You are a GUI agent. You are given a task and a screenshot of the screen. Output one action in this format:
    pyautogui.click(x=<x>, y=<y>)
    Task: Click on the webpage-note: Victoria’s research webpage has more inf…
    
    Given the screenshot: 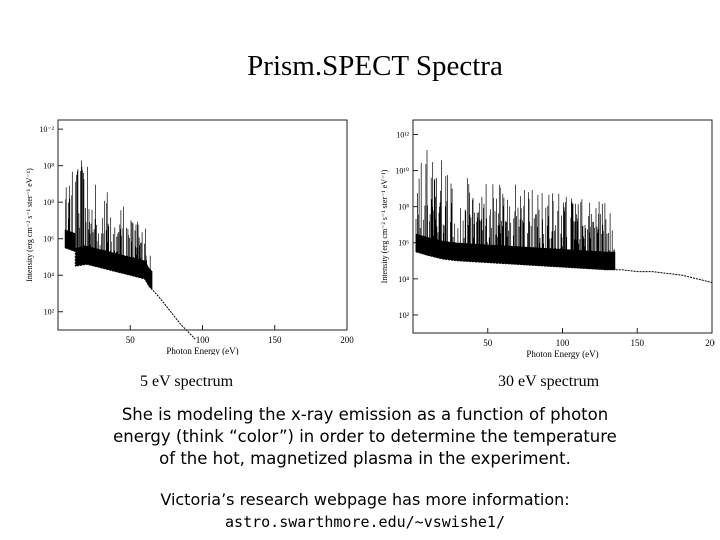 What is the action you would take?
    pyautogui.click(x=365, y=499)
    